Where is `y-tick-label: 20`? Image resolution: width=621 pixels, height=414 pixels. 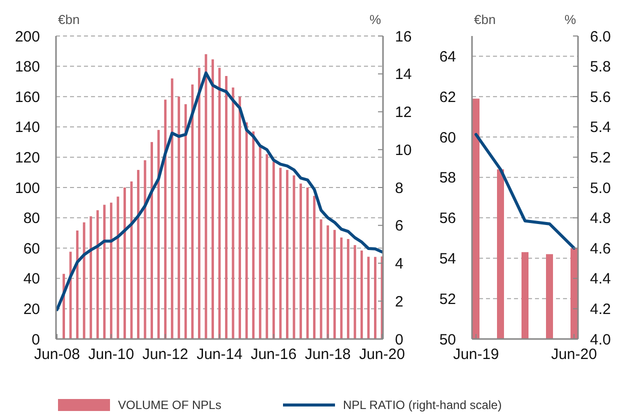 y-tick-label: 20 is located at coordinates (31, 309).